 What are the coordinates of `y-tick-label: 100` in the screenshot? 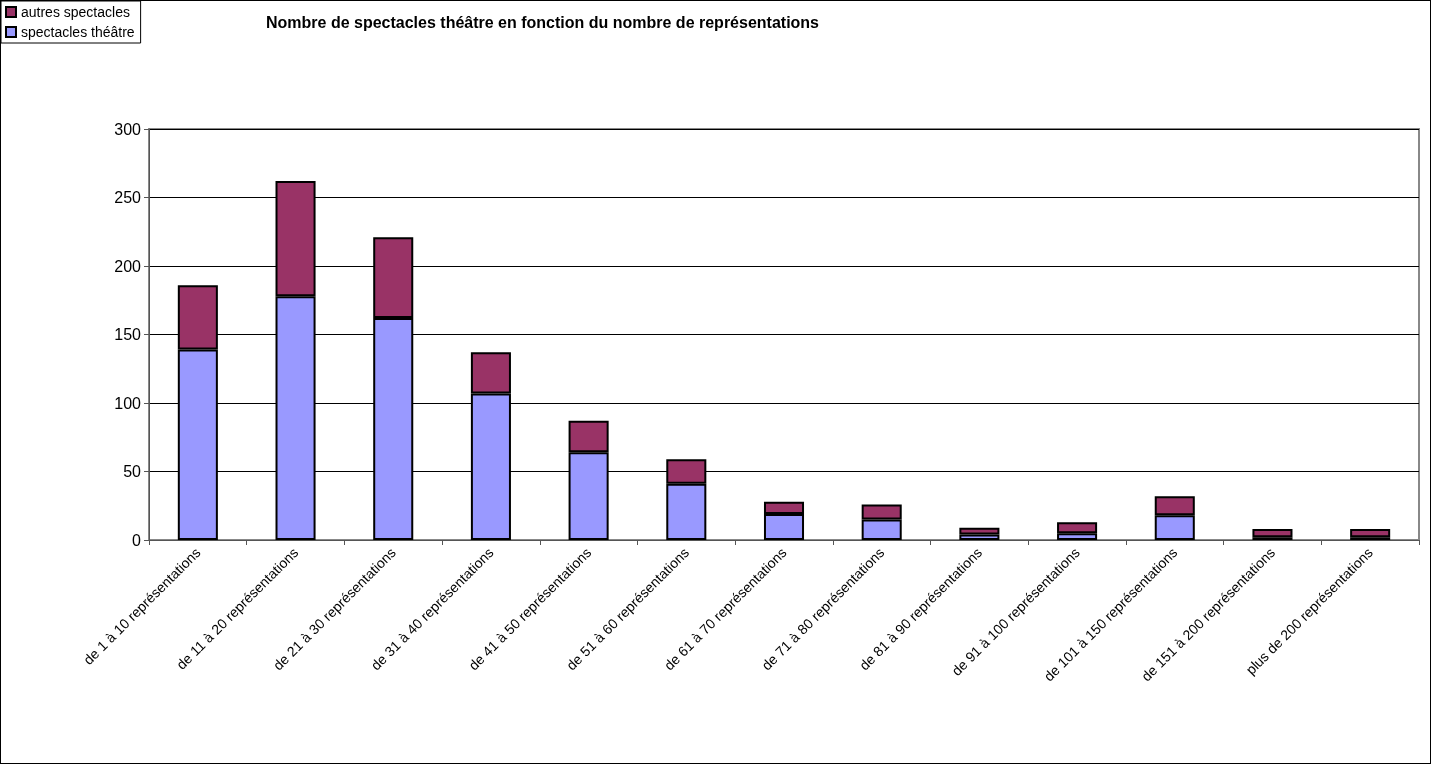 It's located at (128, 403).